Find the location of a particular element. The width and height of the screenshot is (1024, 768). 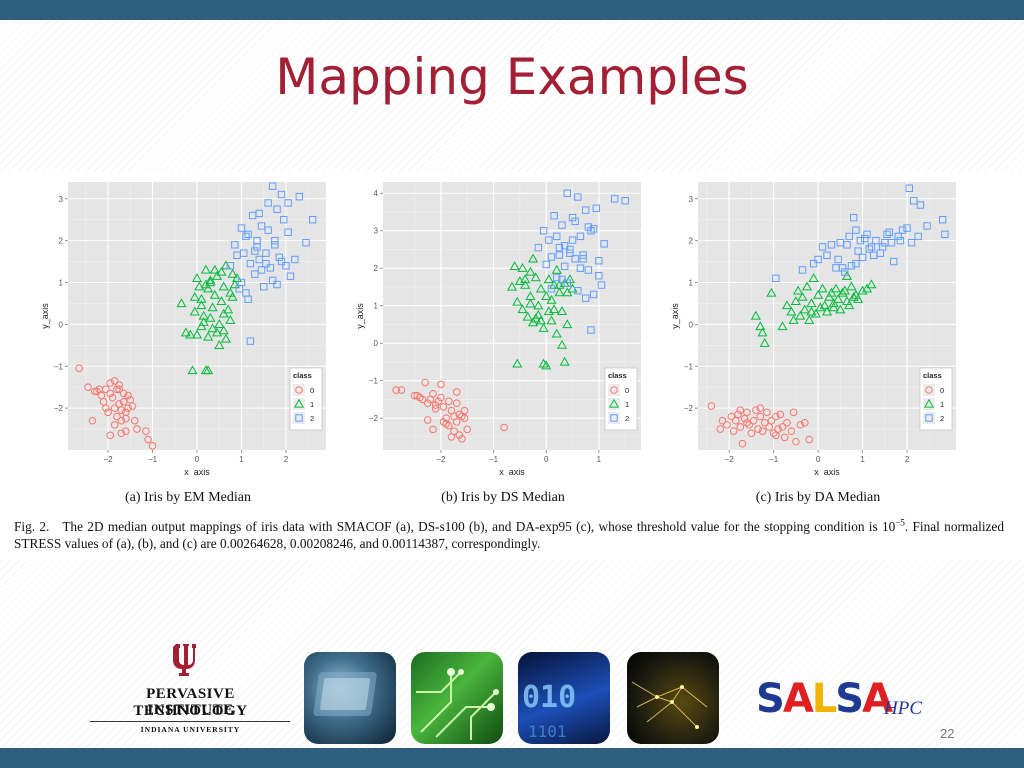

x-tick-label: −2 is located at coordinates (108, 459).